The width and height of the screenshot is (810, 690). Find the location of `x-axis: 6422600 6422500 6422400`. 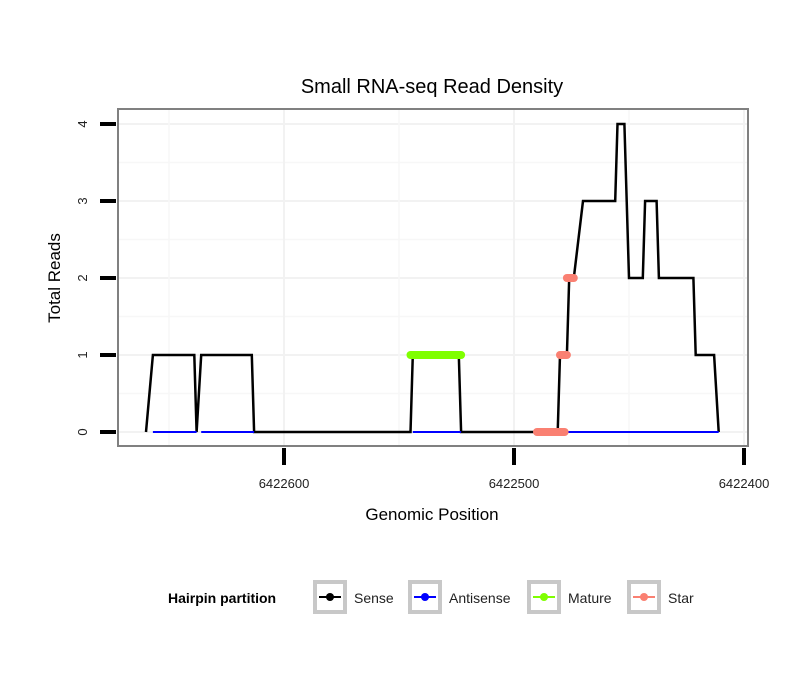

x-axis: 6422600 6422500 6422400 is located at coordinates (514, 469).